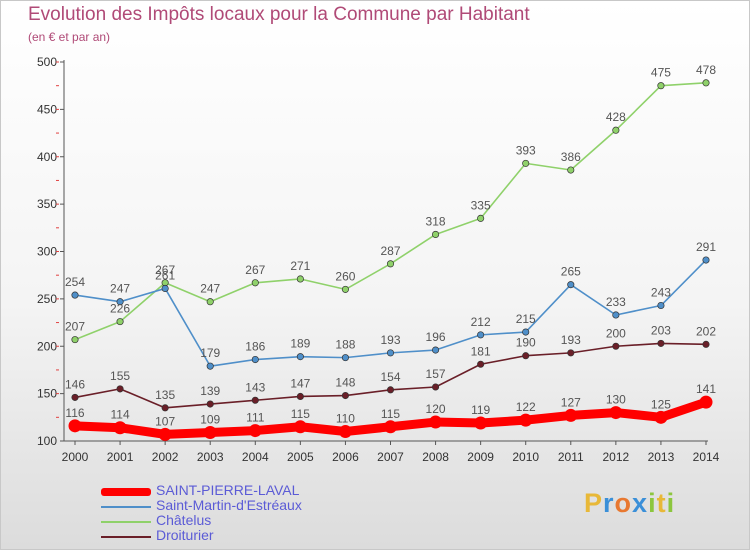 The image size is (750, 550). Describe the element at coordinates (526, 343) in the screenshot. I see `data-label-droiturier: 190` at that location.